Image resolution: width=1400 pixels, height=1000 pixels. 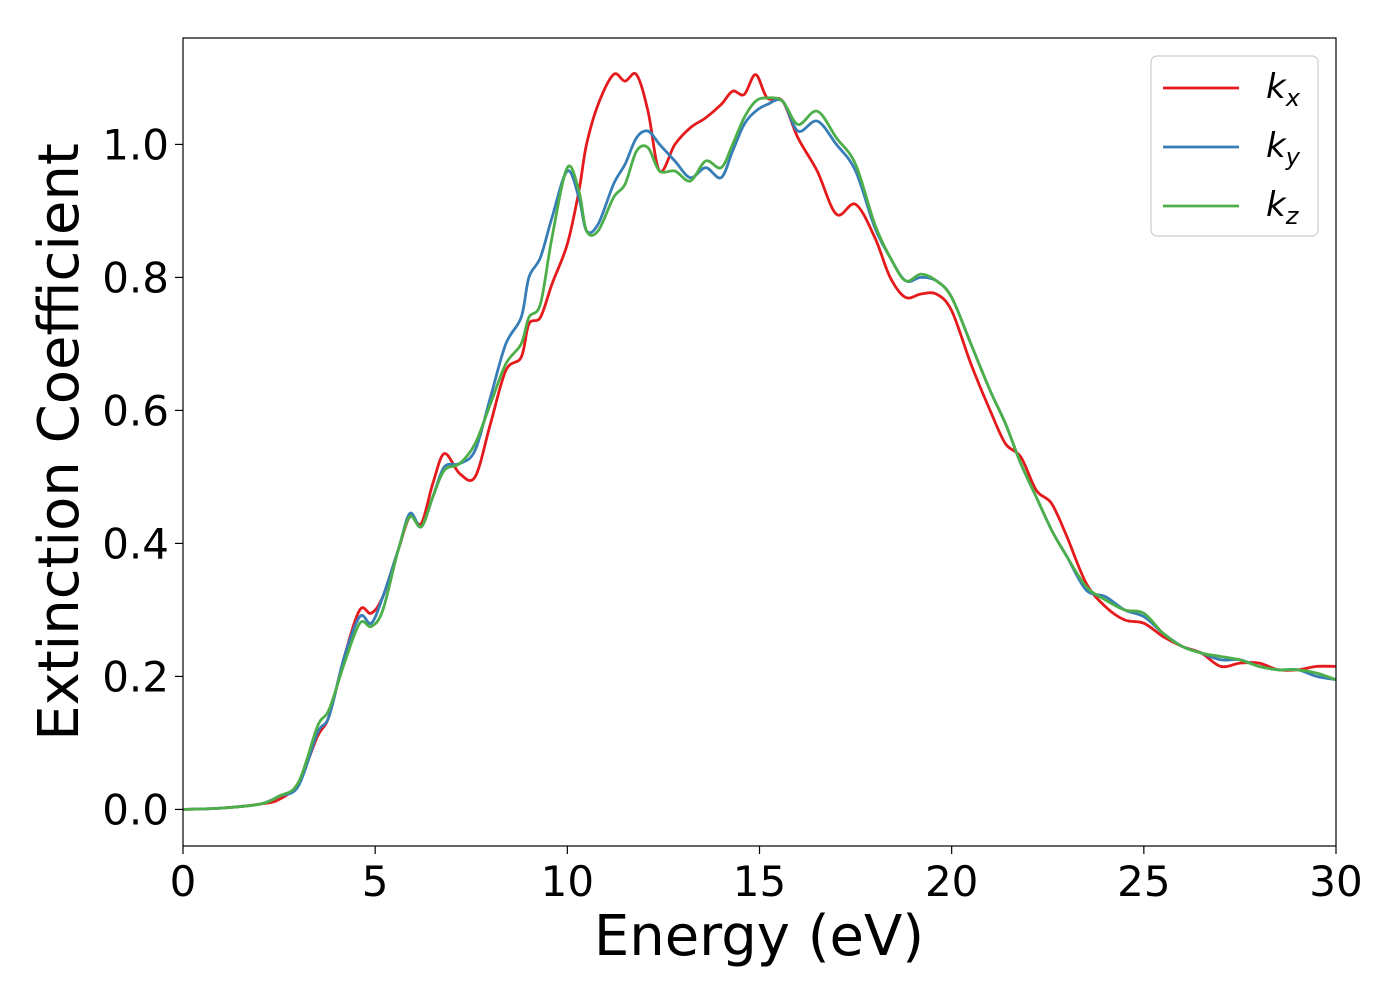 I want to click on y-tick-label: 0.8, so click(x=135, y=277).